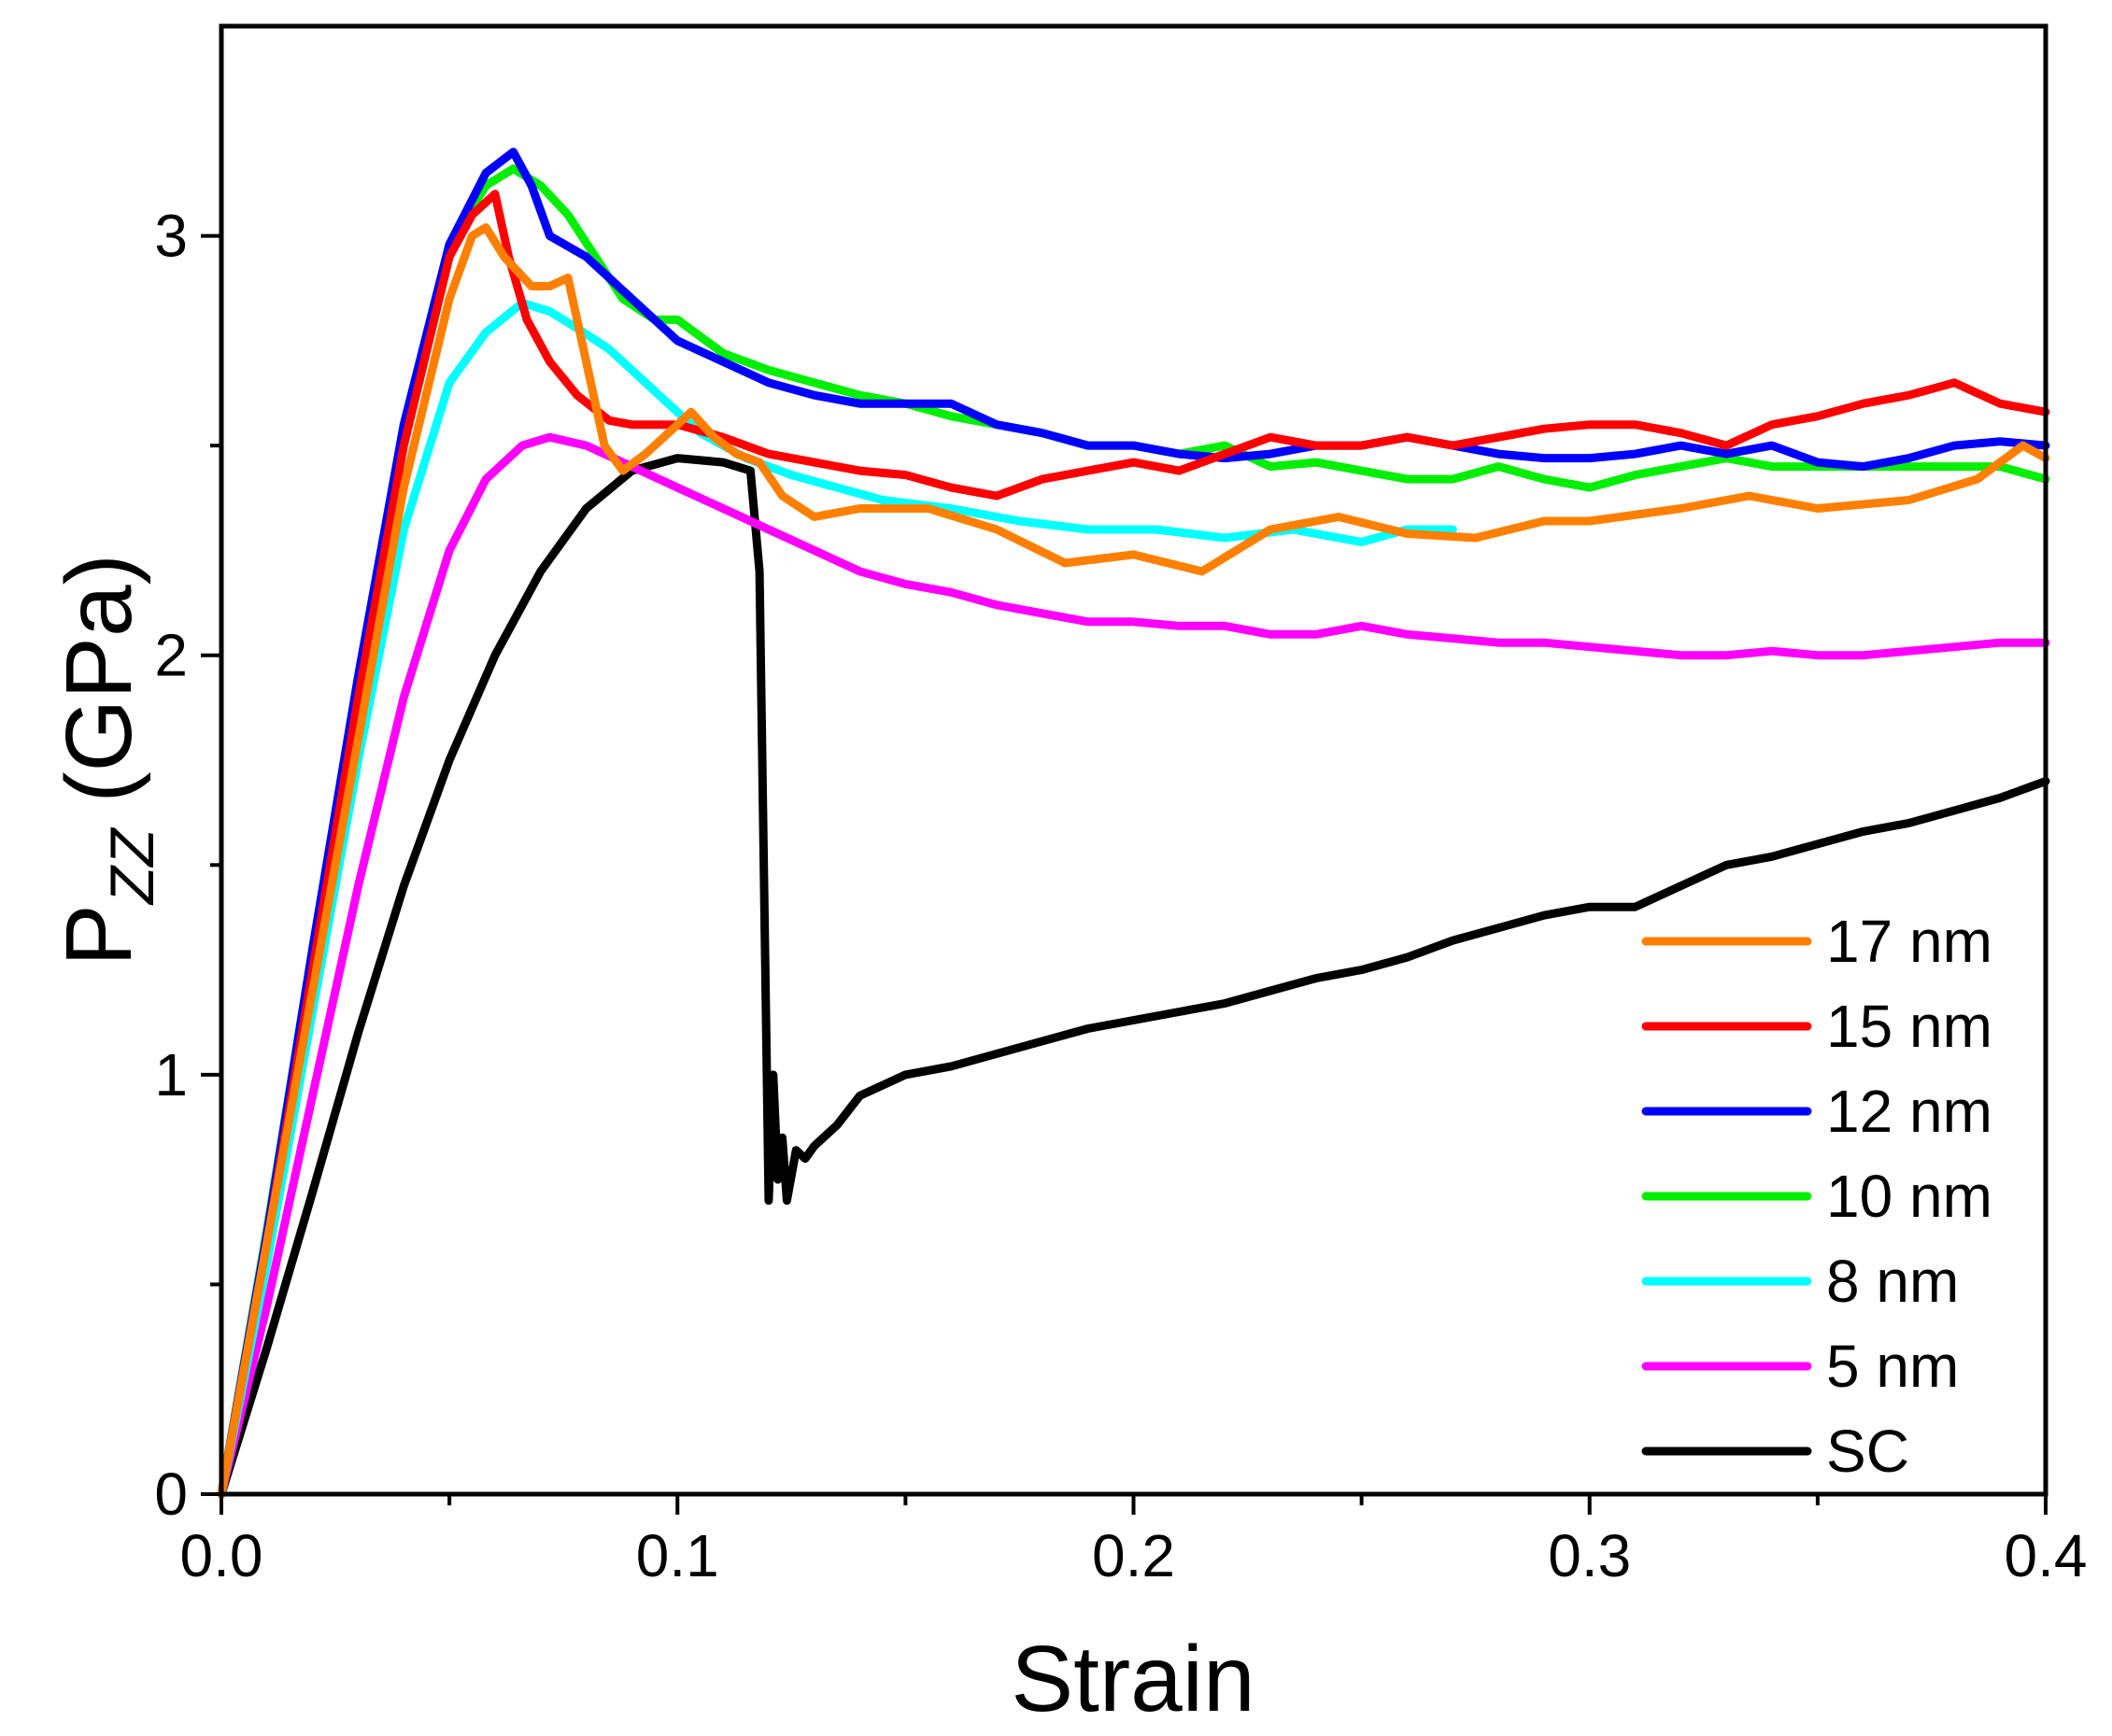 This screenshot has width=2112, height=1736. What do you see at coordinates (99, 691) in the screenshot?
I see `y-axis-title-unit: (GPa)` at bounding box center [99, 691].